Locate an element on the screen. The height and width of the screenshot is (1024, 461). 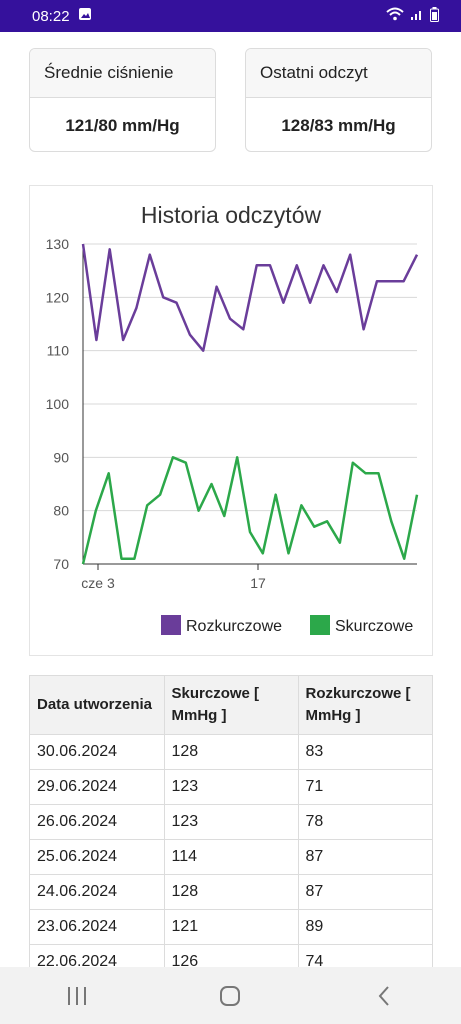
cell-diastolic: 74 is located at coordinates (365, 955).